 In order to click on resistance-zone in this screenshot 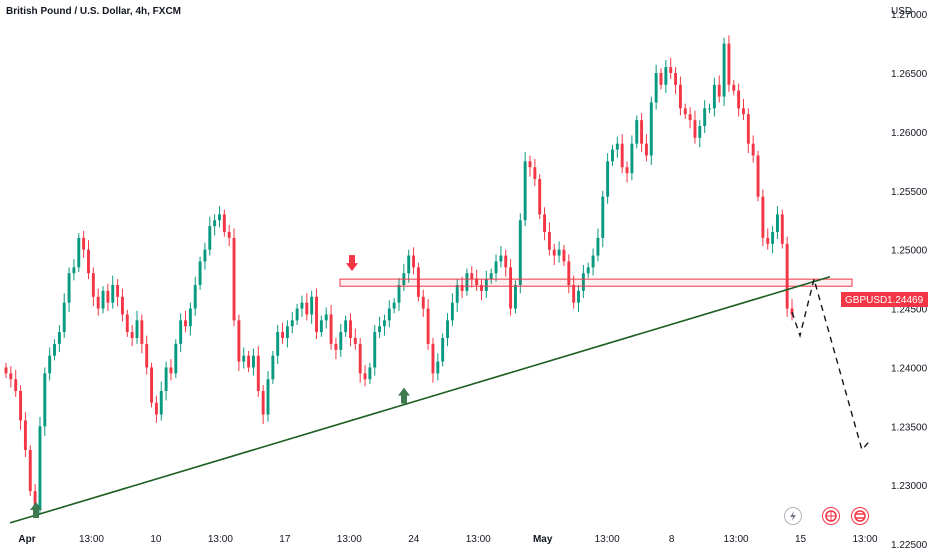, I will do `click(596, 282)`.